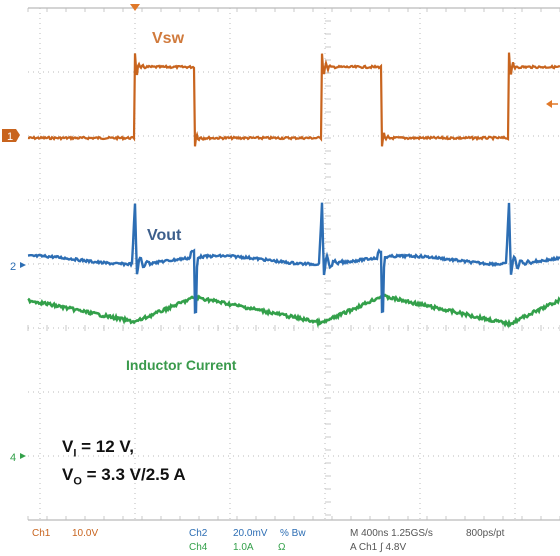 This screenshot has width=560, height=556. What do you see at coordinates (135, 7) in the screenshot?
I see `trigger-position-icon` at bounding box center [135, 7].